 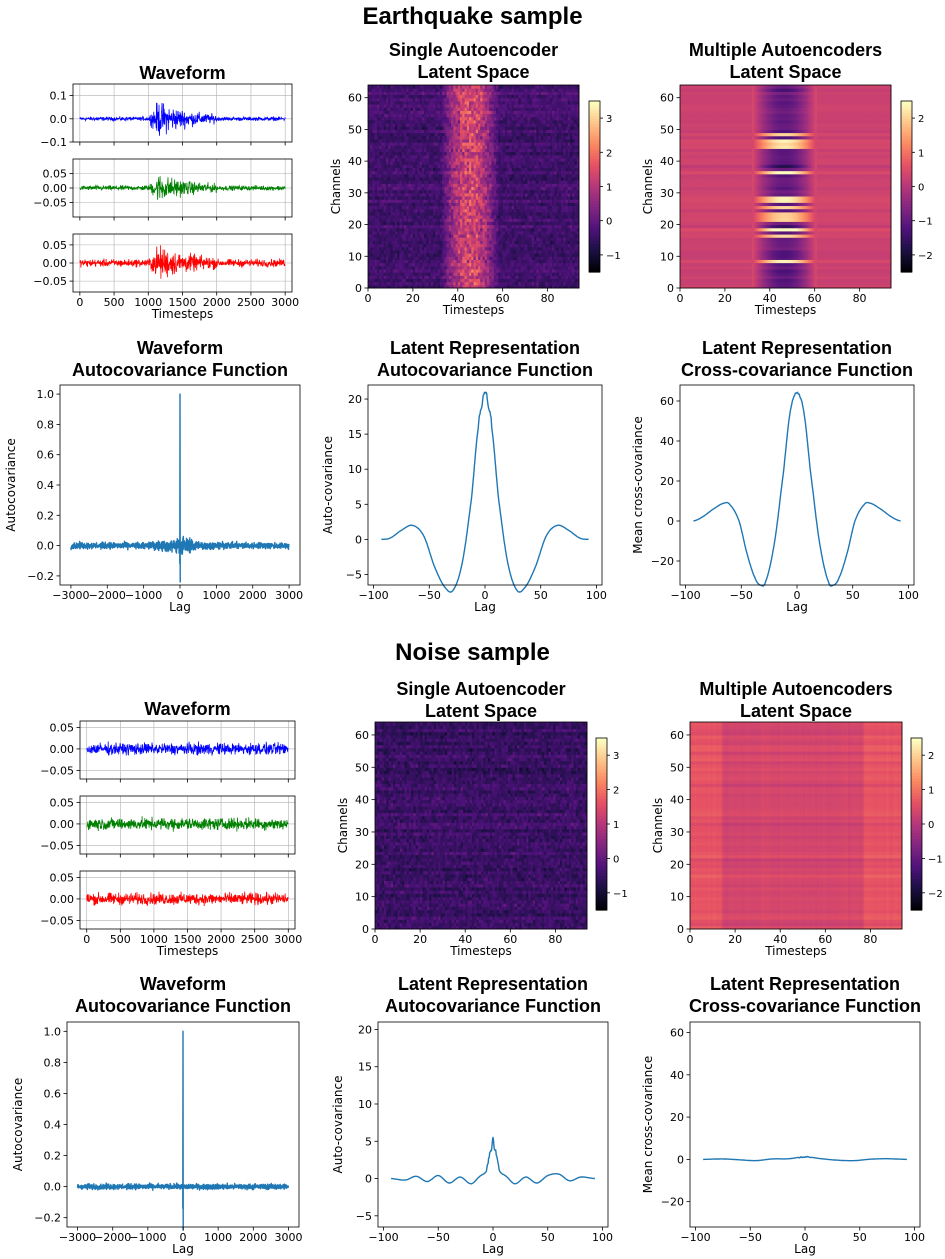 I want to click on eq-waveform-panel: −0.10.00.1, so click(x=166, y=116).